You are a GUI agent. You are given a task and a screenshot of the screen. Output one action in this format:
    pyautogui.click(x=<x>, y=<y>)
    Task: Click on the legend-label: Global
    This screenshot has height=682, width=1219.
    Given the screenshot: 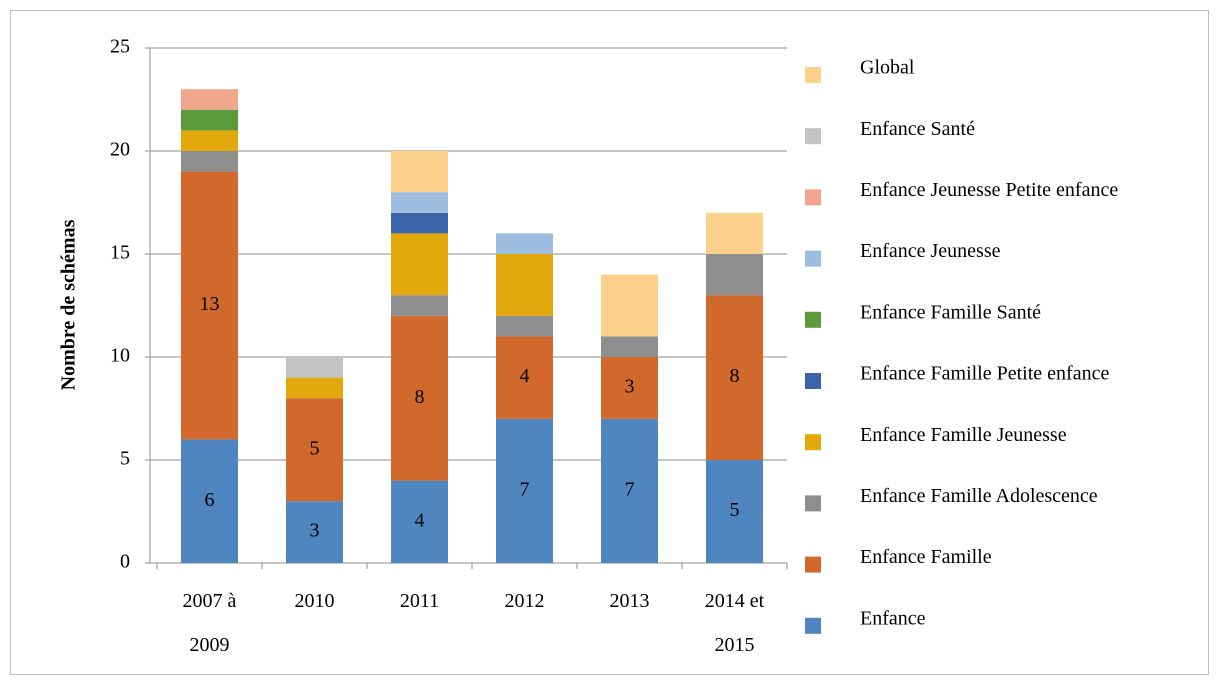 What is the action you would take?
    pyautogui.click(x=887, y=68)
    